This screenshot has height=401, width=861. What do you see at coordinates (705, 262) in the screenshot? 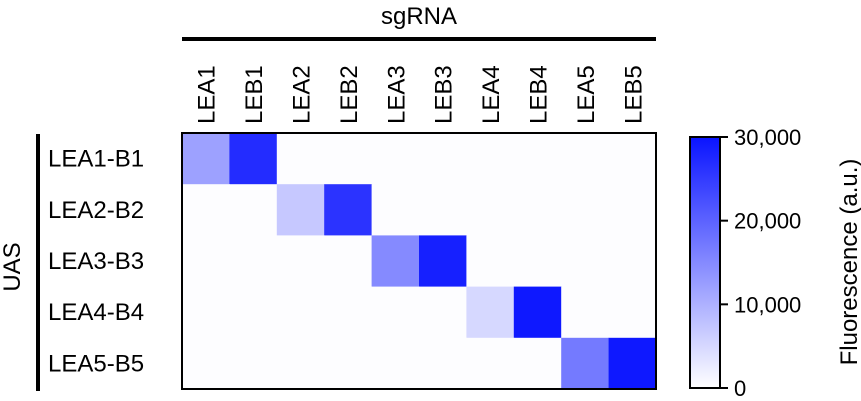
I see `colorbar` at bounding box center [705, 262].